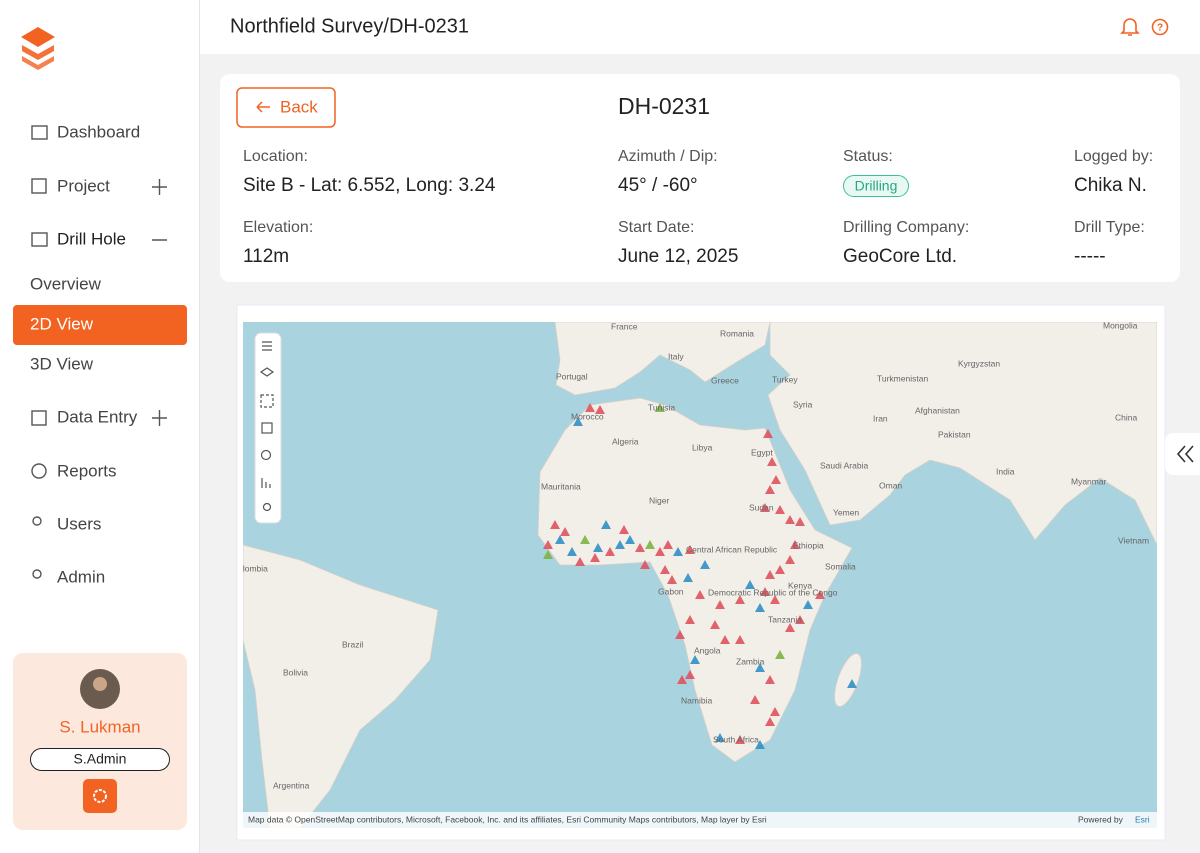  I want to click on tool-layers, so click(267, 372).